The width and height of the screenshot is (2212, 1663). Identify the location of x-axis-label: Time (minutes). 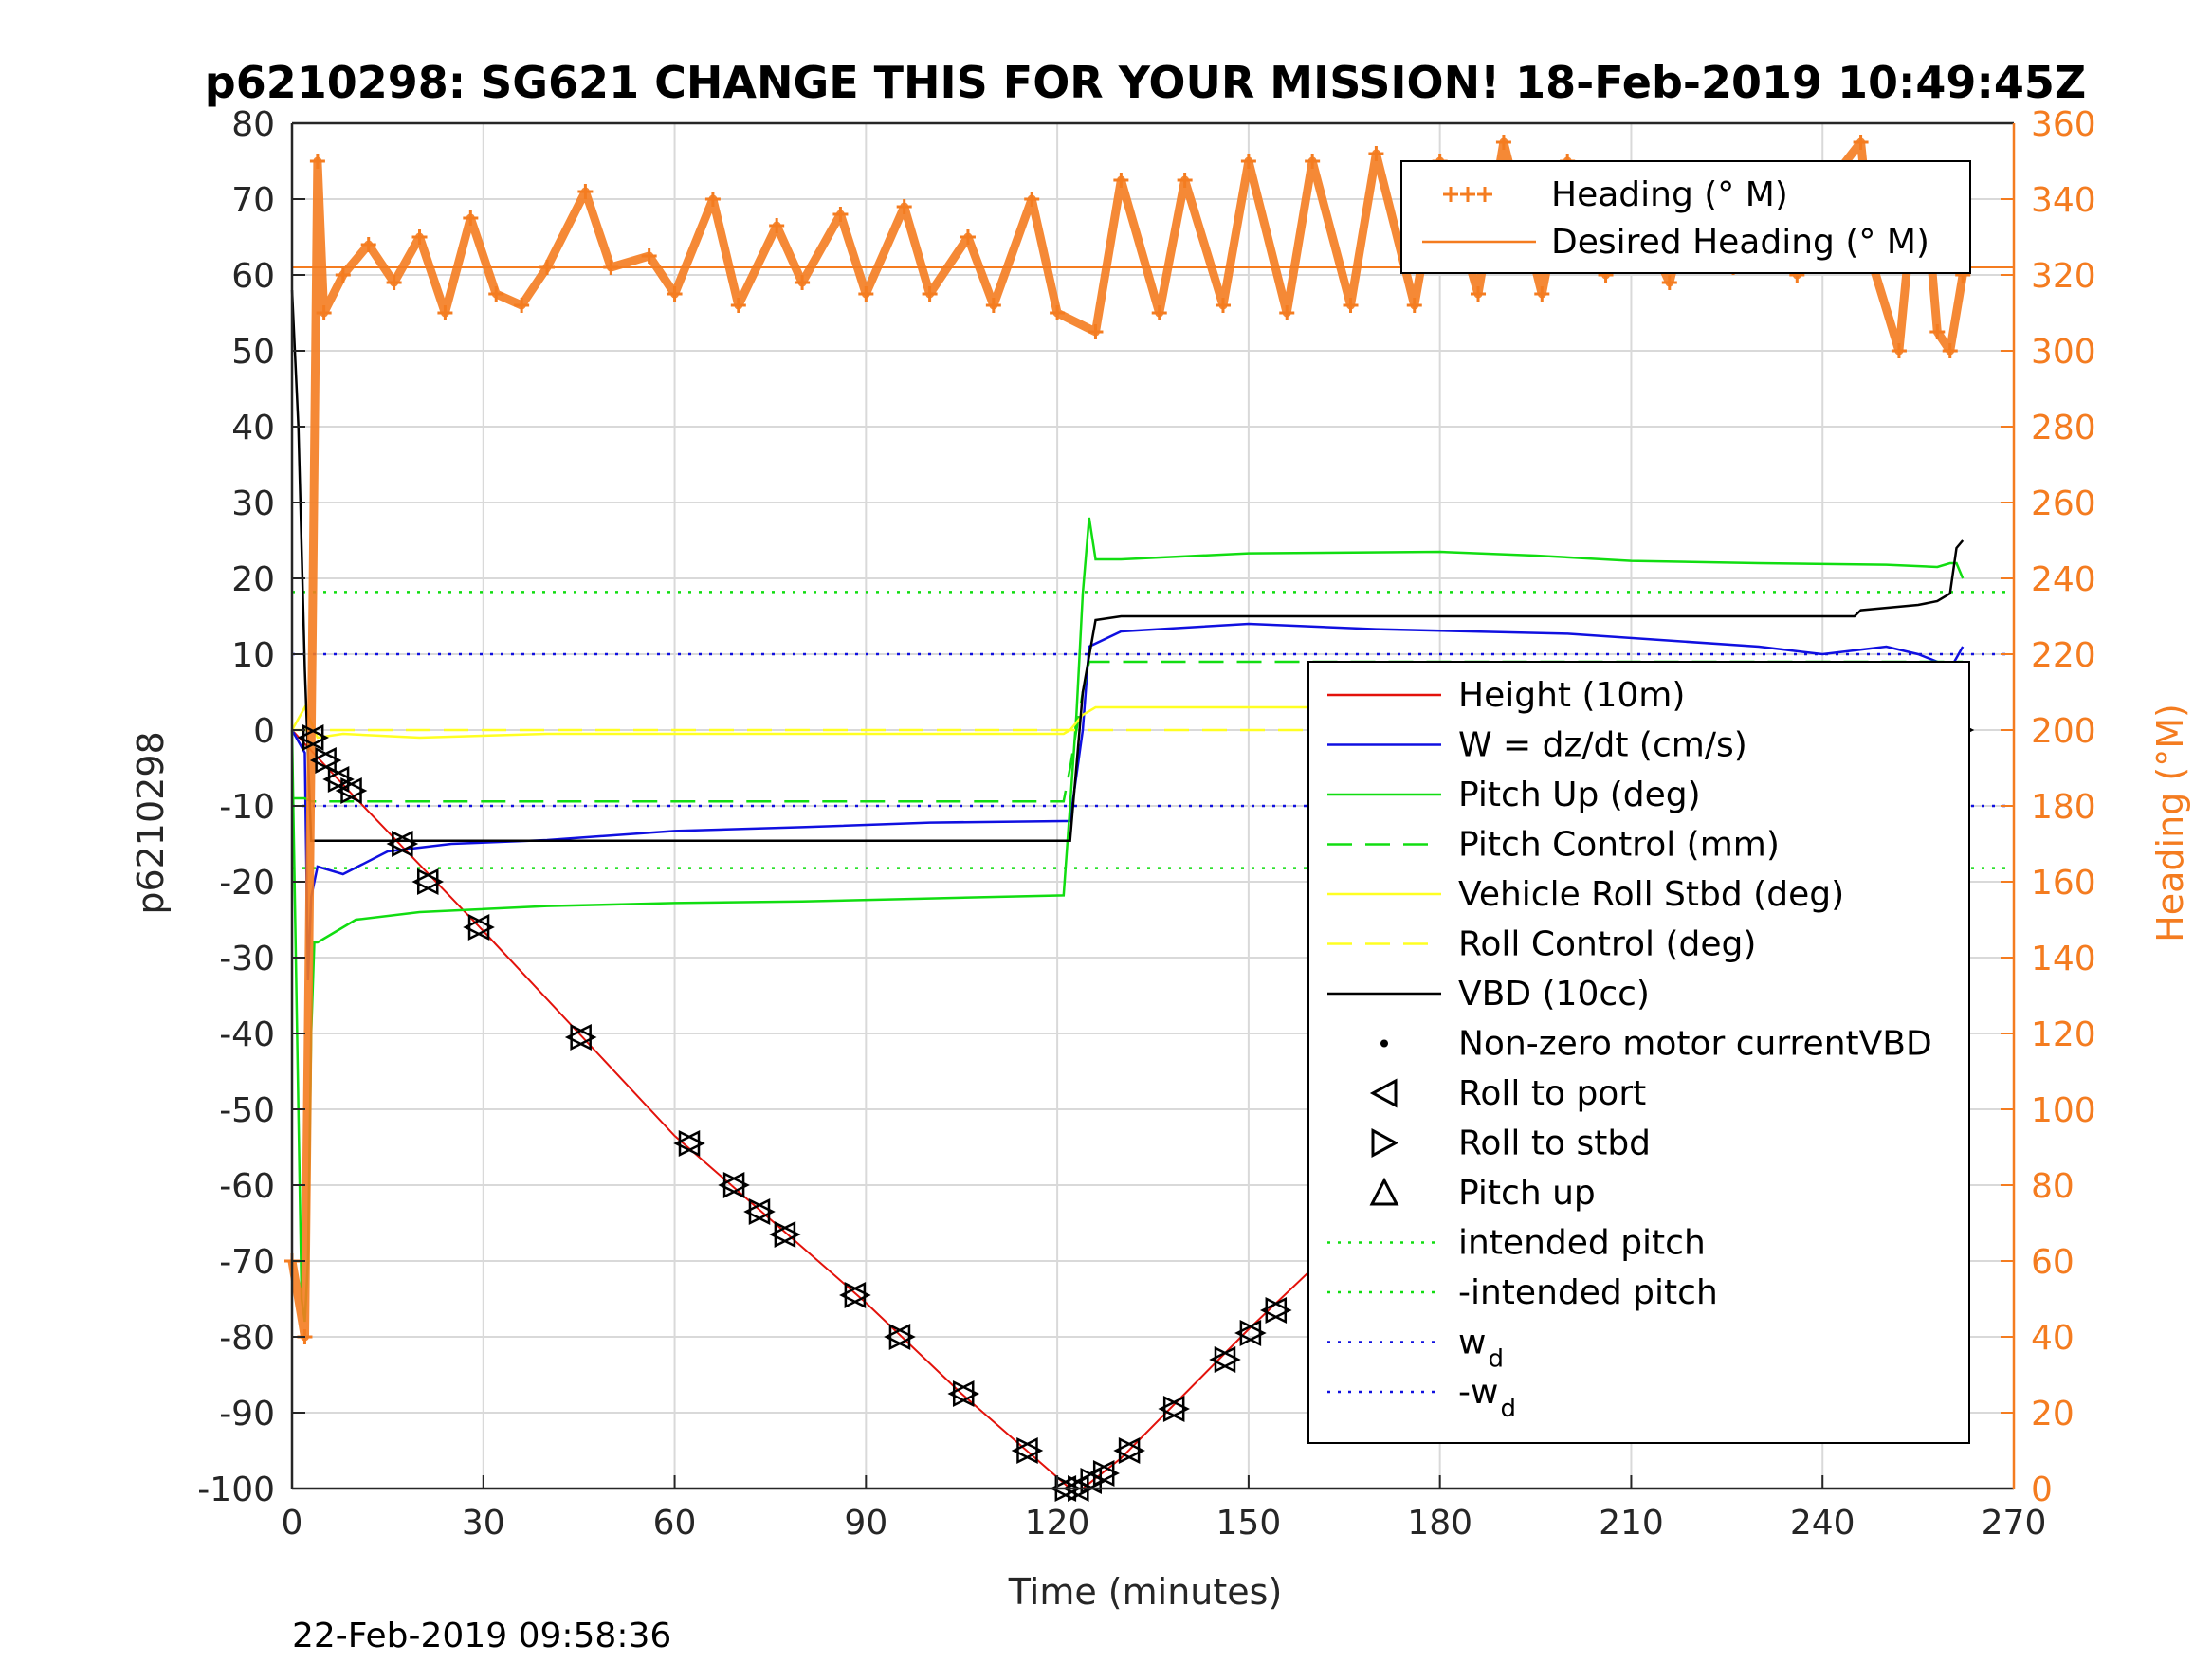
(1145, 1592).